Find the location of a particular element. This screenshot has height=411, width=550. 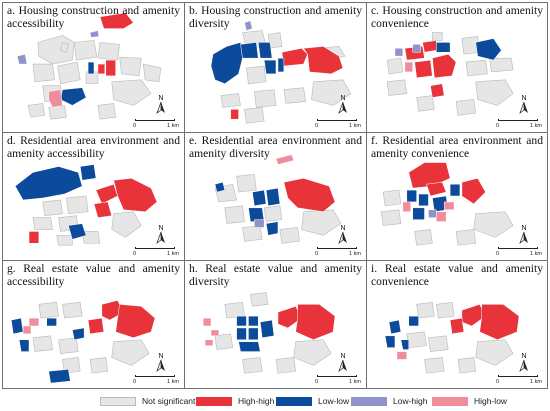

parcels-not-significant is located at coordinates (94, 77).